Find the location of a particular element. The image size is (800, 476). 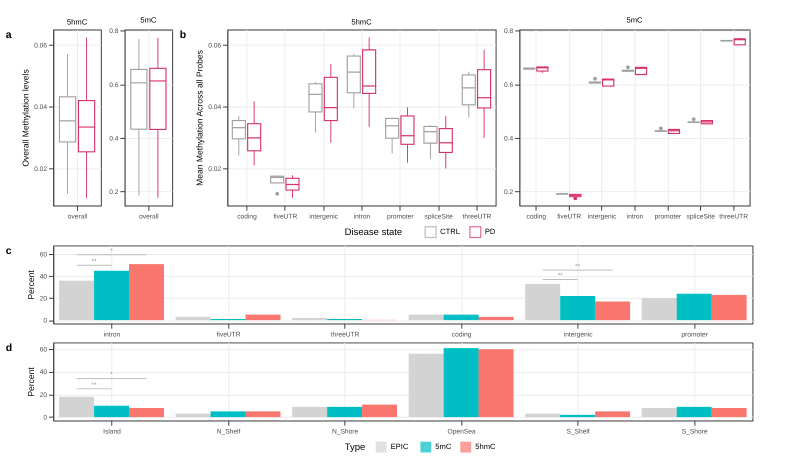

legend-title: Disease state is located at coordinates (373, 232).